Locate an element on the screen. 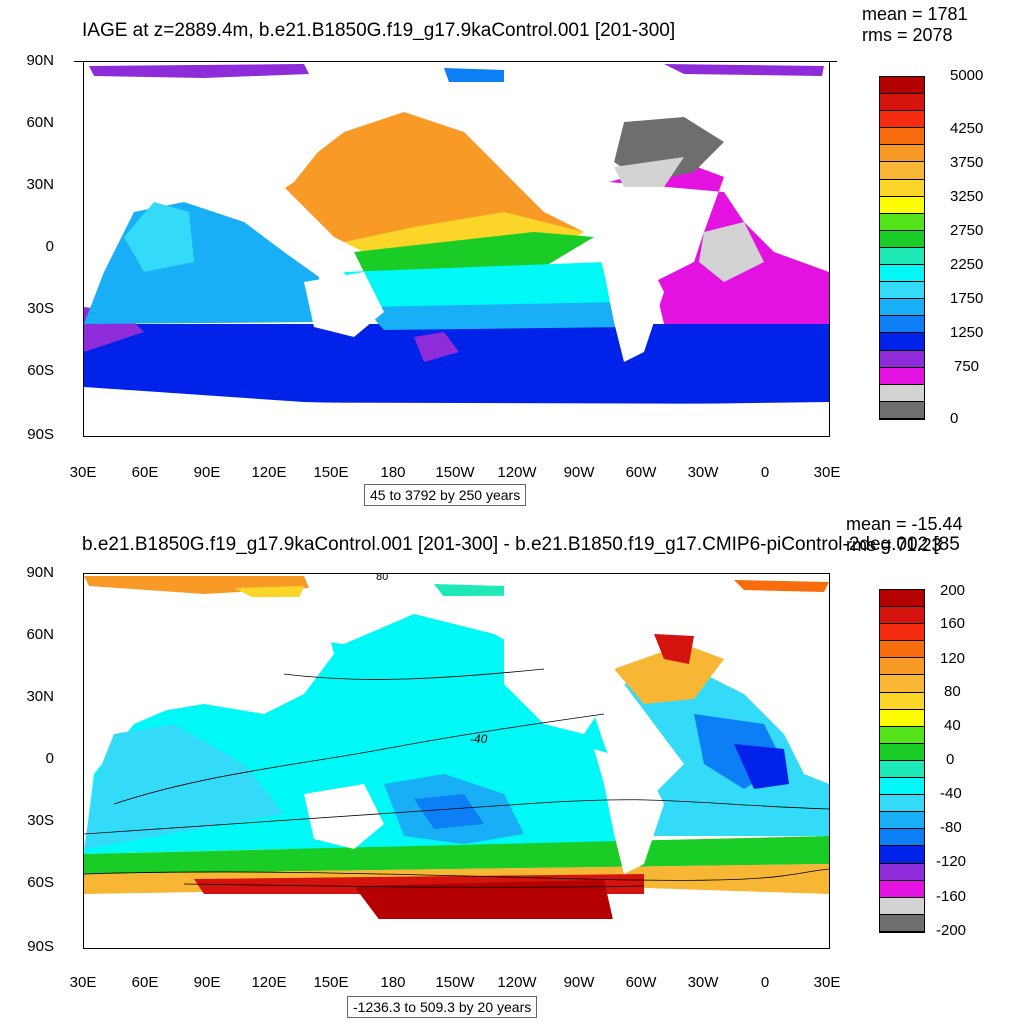  bottom-lat-label: 30S is located at coordinates (40, 820).